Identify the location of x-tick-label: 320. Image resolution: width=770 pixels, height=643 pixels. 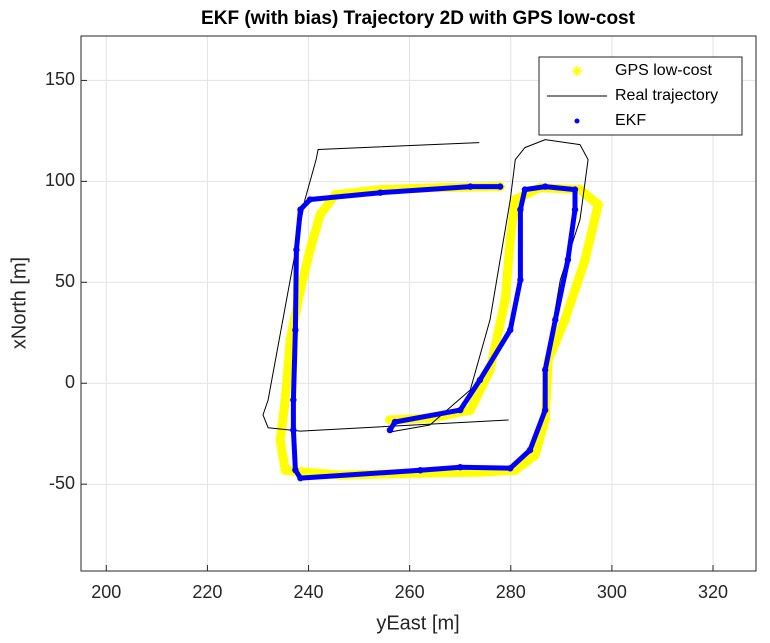
(713, 592).